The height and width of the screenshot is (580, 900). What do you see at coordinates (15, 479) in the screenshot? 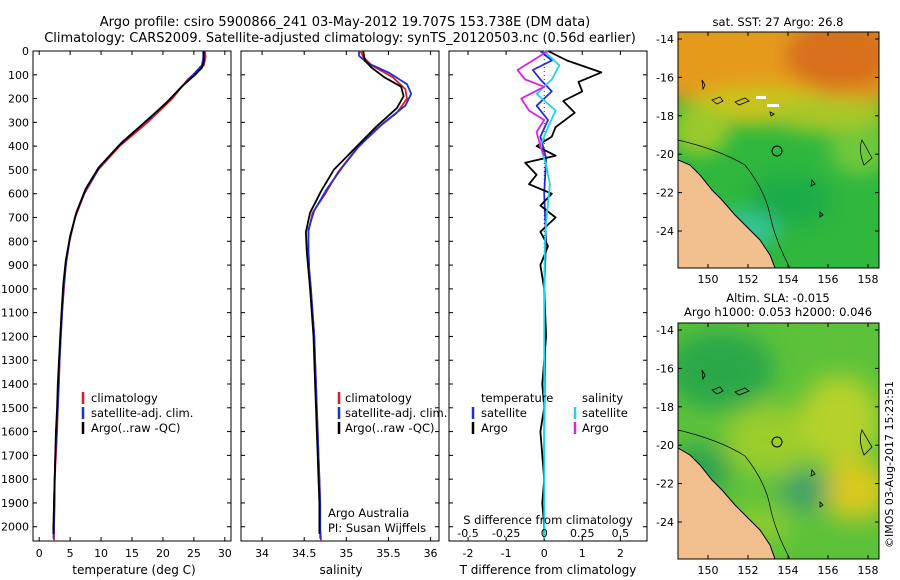
I see `depth-tick-label: 1800` at bounding box center [15, 479].